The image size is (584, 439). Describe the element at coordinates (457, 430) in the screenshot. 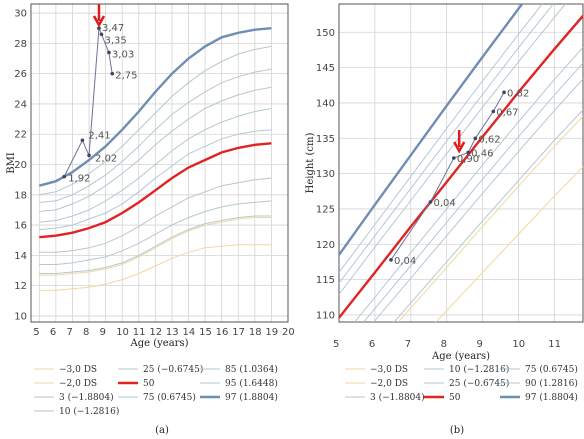

I see `panel-caption: (b)` at that location.